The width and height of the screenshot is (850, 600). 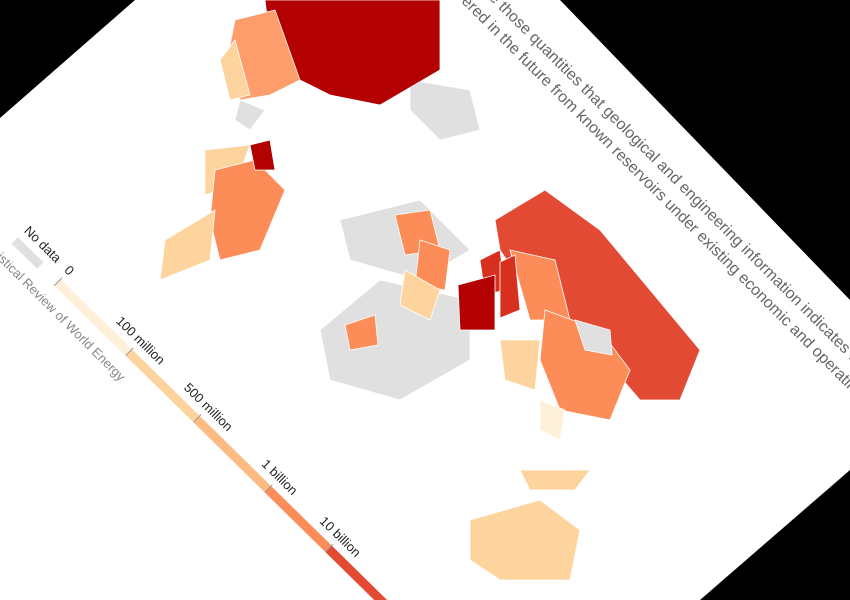 What do you see at coordinates (552, 420) in the screenshot?
I see `southeast-asia` at bounding box center [552, 420].